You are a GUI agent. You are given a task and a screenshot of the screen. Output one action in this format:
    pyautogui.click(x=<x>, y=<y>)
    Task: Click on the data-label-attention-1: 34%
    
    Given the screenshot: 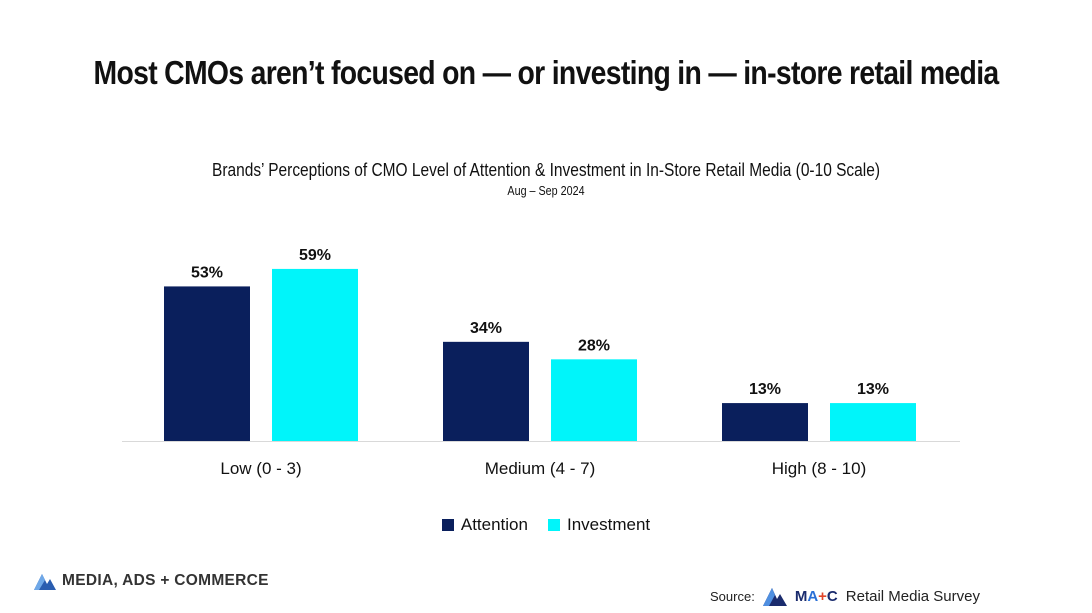 What is the action you would take?
    pyautogui.click(x=486, y=328)
    